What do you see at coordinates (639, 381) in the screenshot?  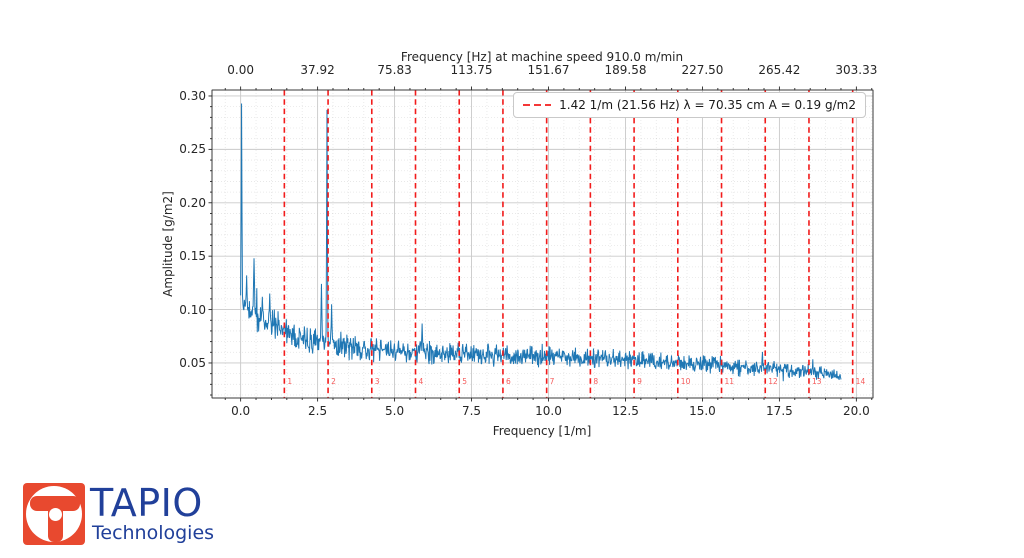 I see `harmonic-number-label: 9` at bounding box center [639, 381].